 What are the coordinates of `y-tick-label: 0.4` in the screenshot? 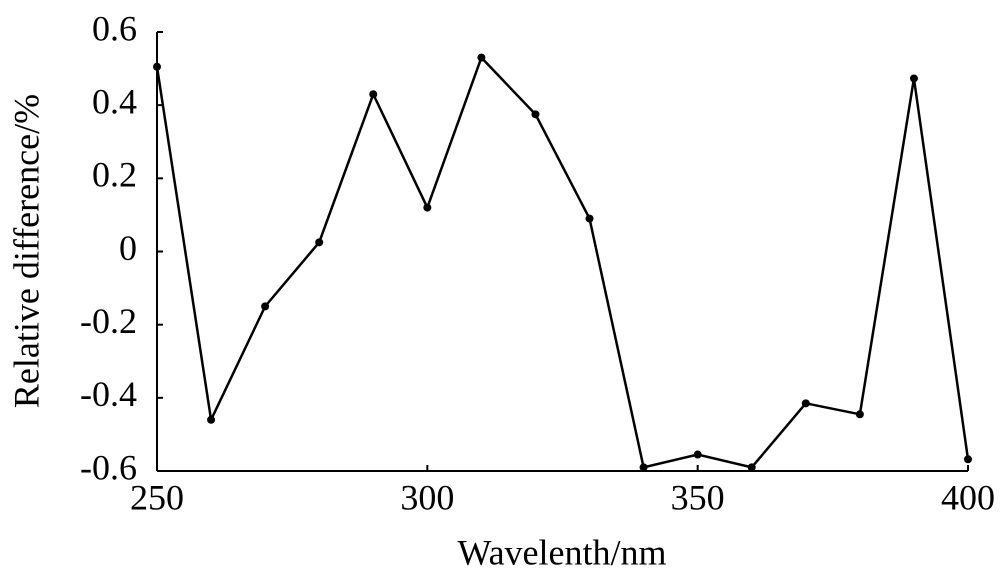 It's located at (114, 101).